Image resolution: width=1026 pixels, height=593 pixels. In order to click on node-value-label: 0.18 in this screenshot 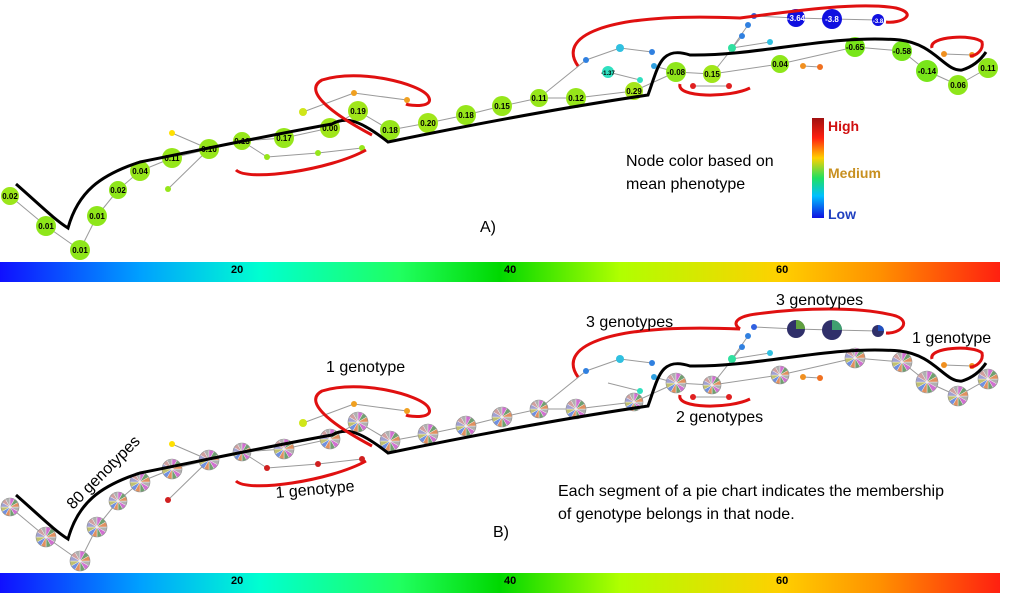, I will do `click(390, 130)`.